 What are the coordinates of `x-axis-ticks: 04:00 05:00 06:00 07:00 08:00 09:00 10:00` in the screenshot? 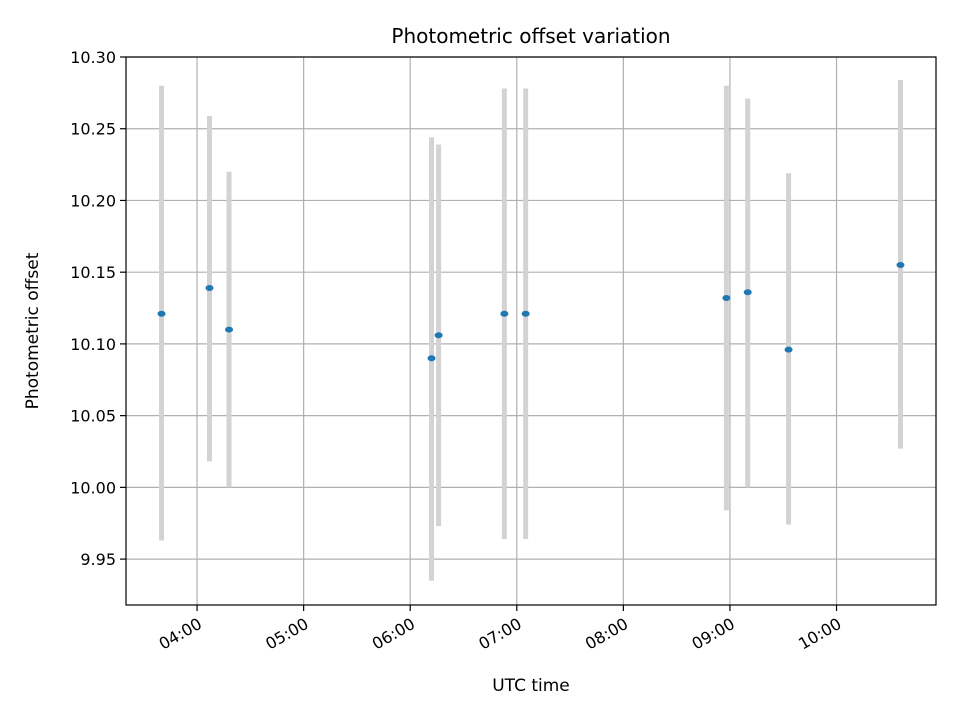 It's located at (500, 629).